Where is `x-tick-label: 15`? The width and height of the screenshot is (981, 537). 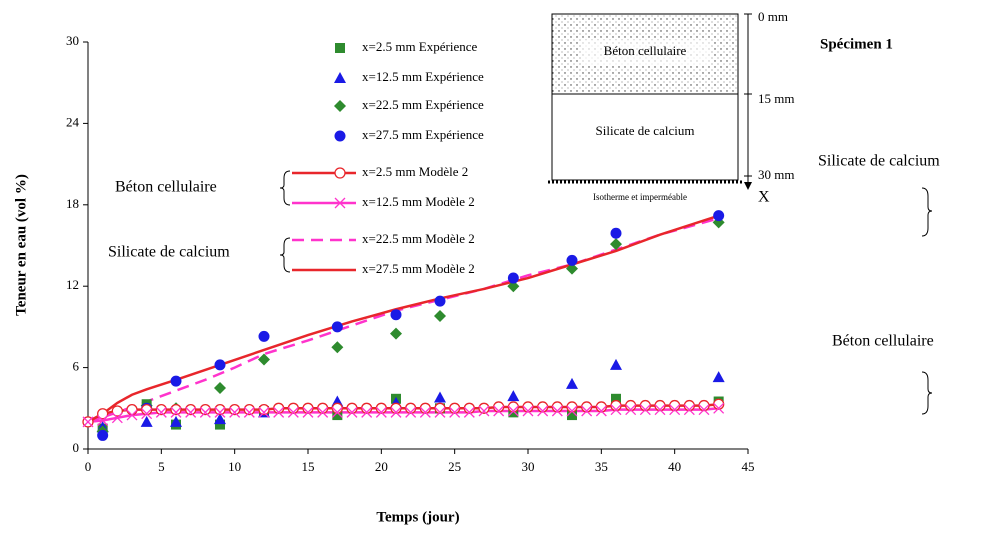 x-tick-label: 15 is located at coordinates (308, 466).